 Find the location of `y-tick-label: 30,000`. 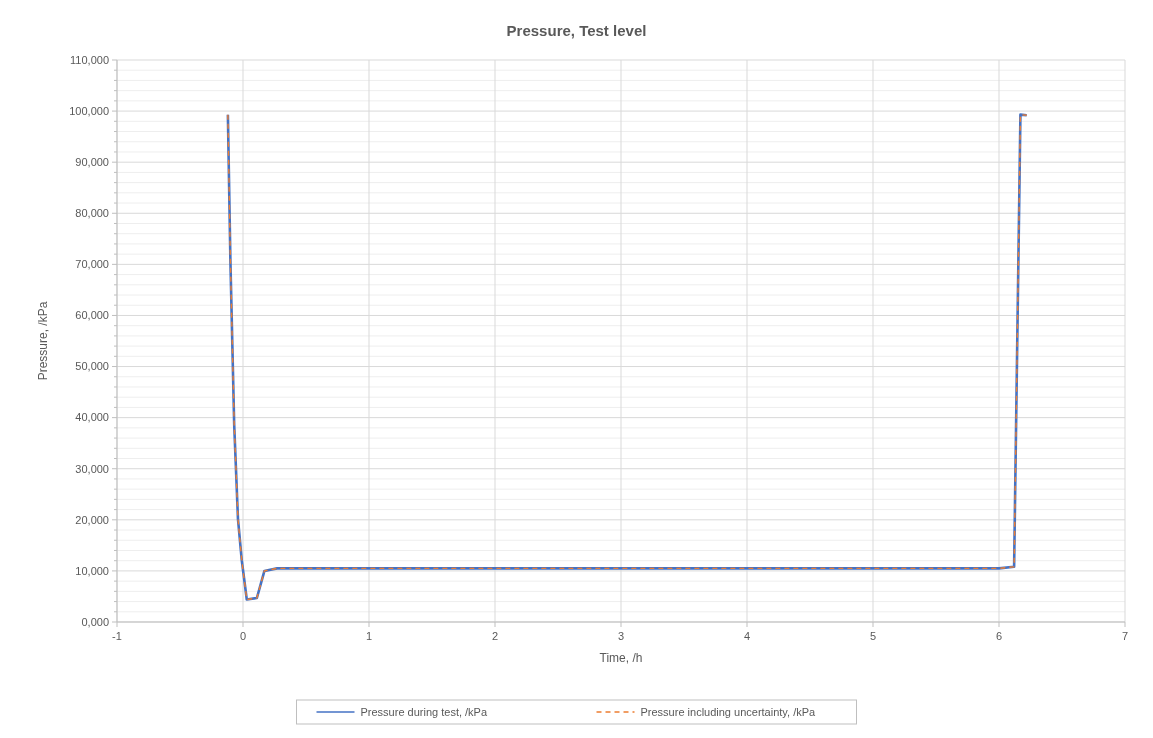

y-tick-label: 30,000 is located at coordinates (92, 468).